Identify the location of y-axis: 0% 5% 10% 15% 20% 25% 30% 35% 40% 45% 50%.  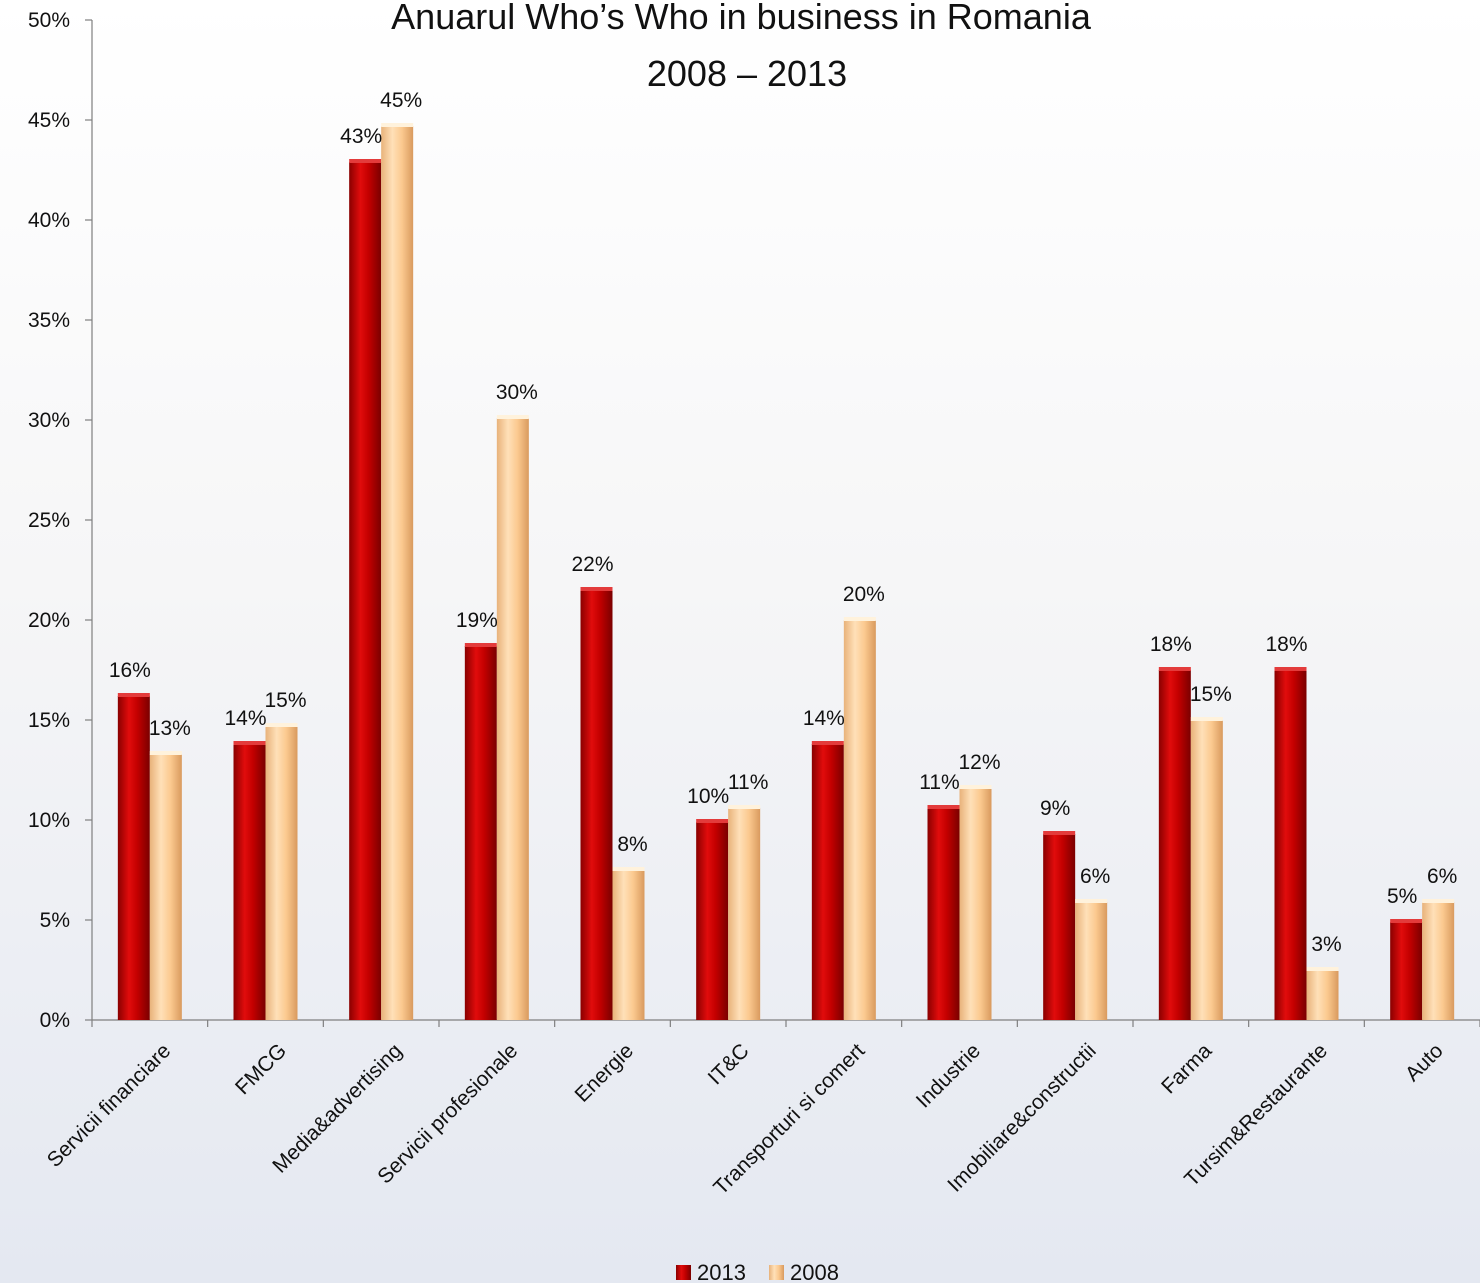
(60, 520).